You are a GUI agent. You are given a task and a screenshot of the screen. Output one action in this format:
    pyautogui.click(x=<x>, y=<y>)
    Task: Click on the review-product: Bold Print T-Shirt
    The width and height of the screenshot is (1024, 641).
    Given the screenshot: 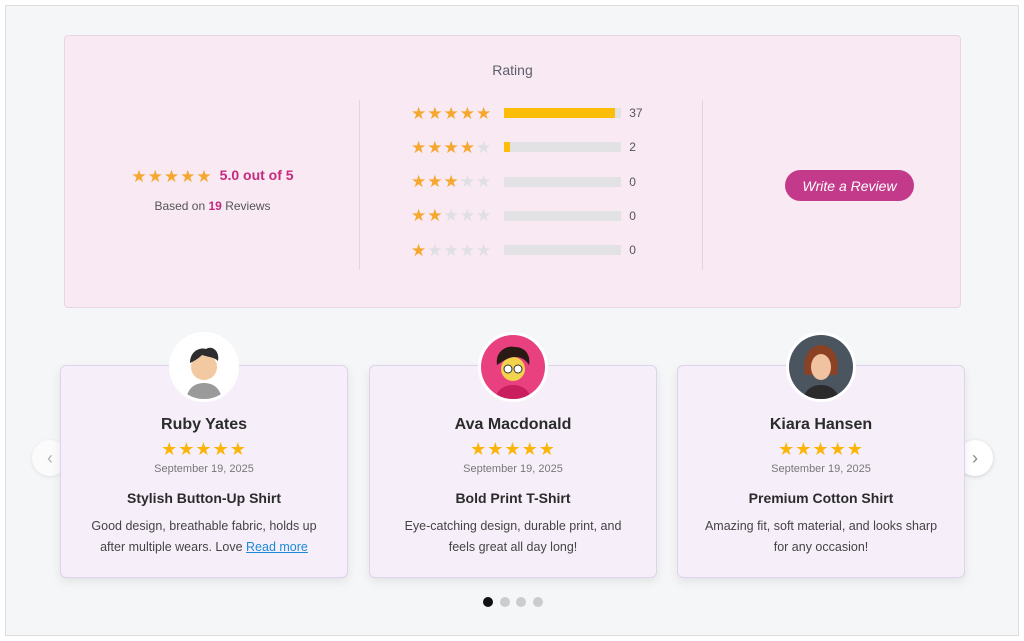 What is the action you would take?
    pyautogui.click(x=513, y=498)
    